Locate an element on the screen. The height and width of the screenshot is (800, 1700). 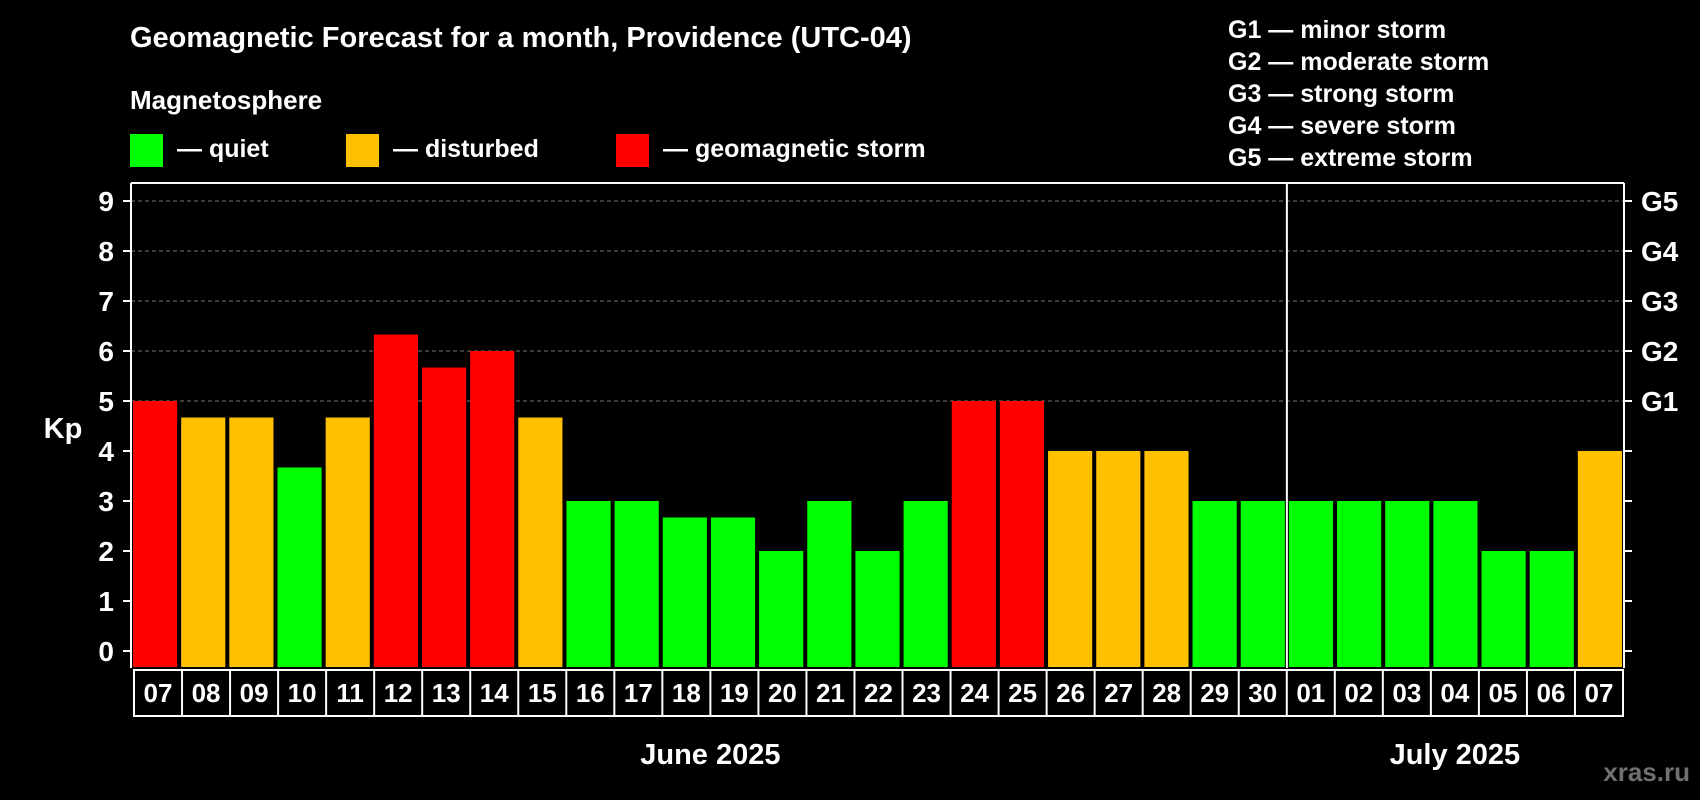
x-tick-label-17: 24 is located at coordinates (974, 693).